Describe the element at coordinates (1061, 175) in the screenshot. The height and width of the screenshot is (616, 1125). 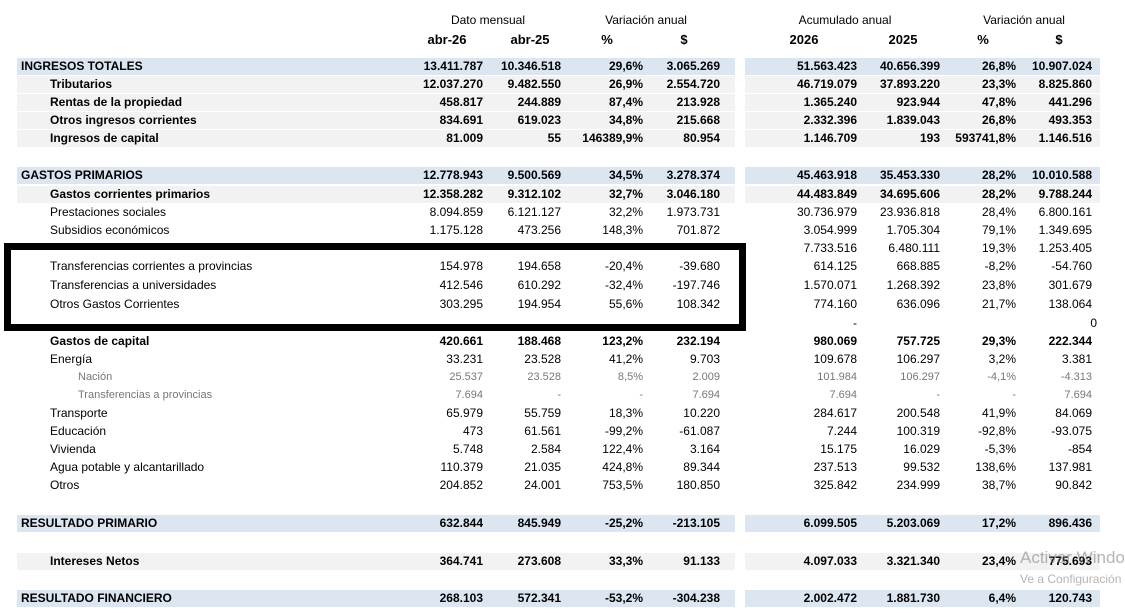
I see `cell: 10.010.588` at that location.